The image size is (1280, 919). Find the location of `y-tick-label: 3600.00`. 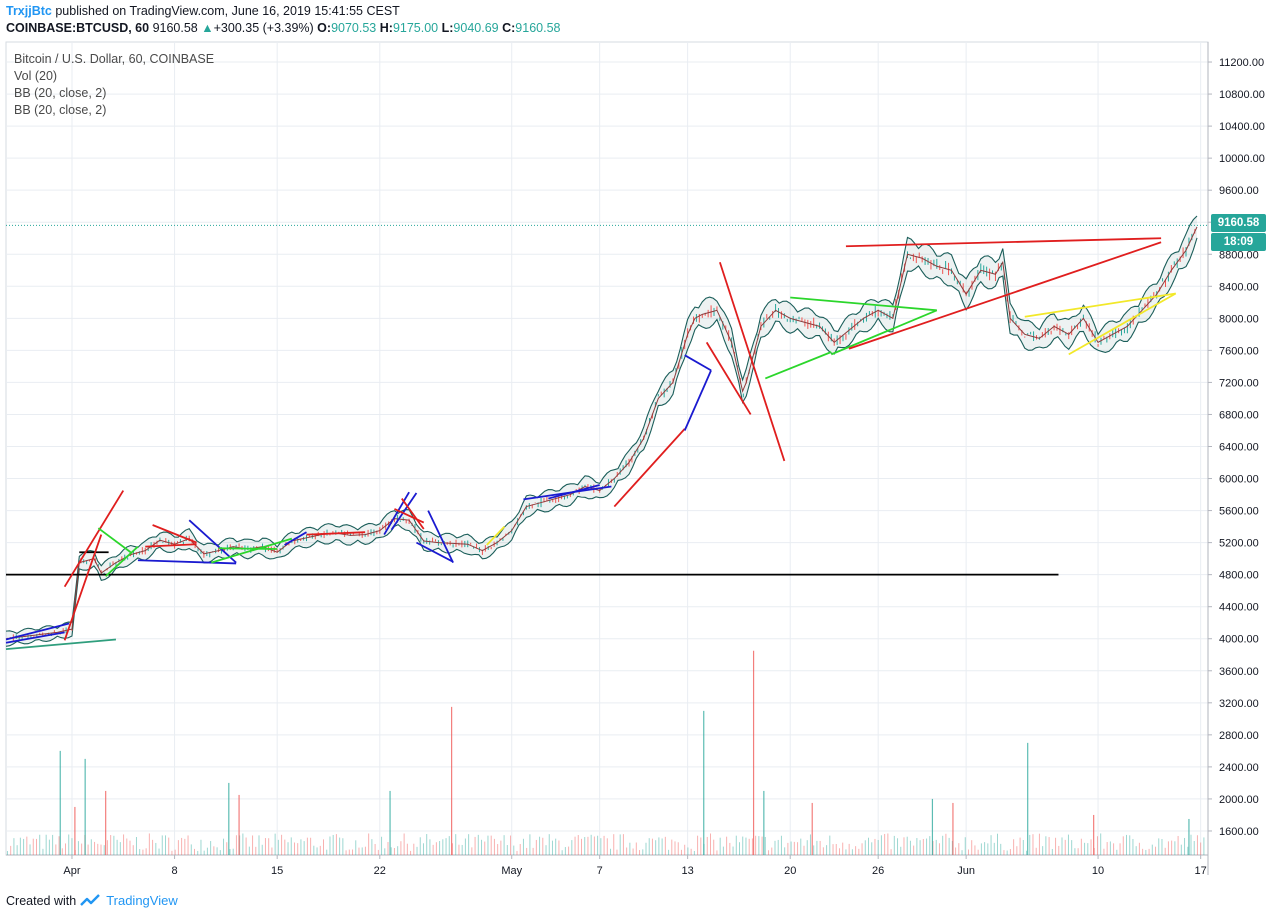

y-tick-label: 3600.00 is located at coordinates (1239, 672).